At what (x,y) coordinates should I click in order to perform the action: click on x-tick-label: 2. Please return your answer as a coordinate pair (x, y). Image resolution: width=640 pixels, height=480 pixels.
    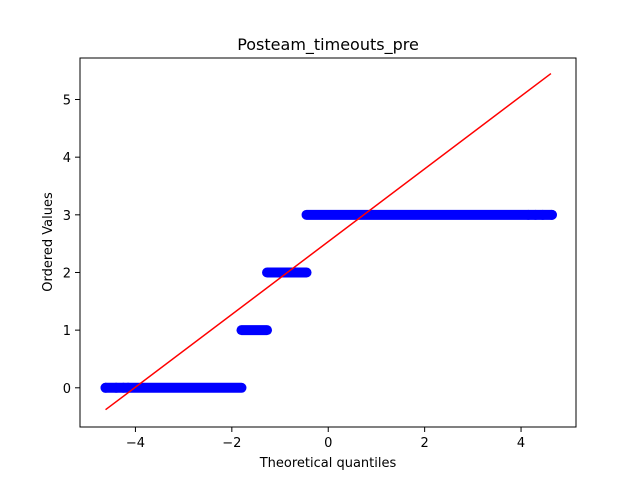
    Looking at the image, I should click on (425, 443).